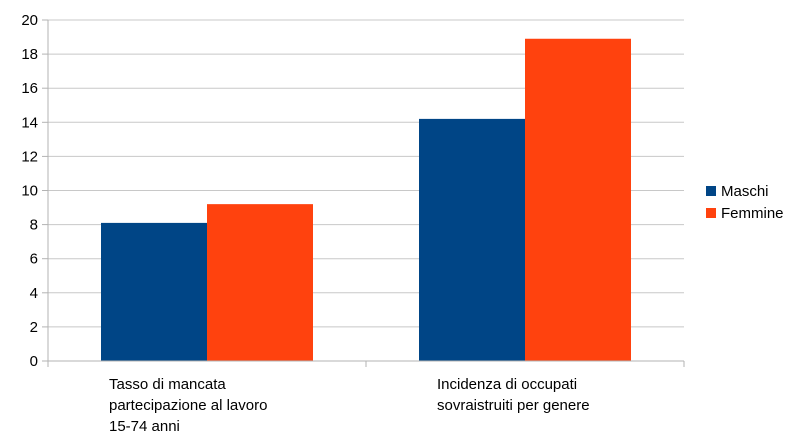 The image size is (797, 434). I want to click on legend-swatch-femmine, so click(711, 213).